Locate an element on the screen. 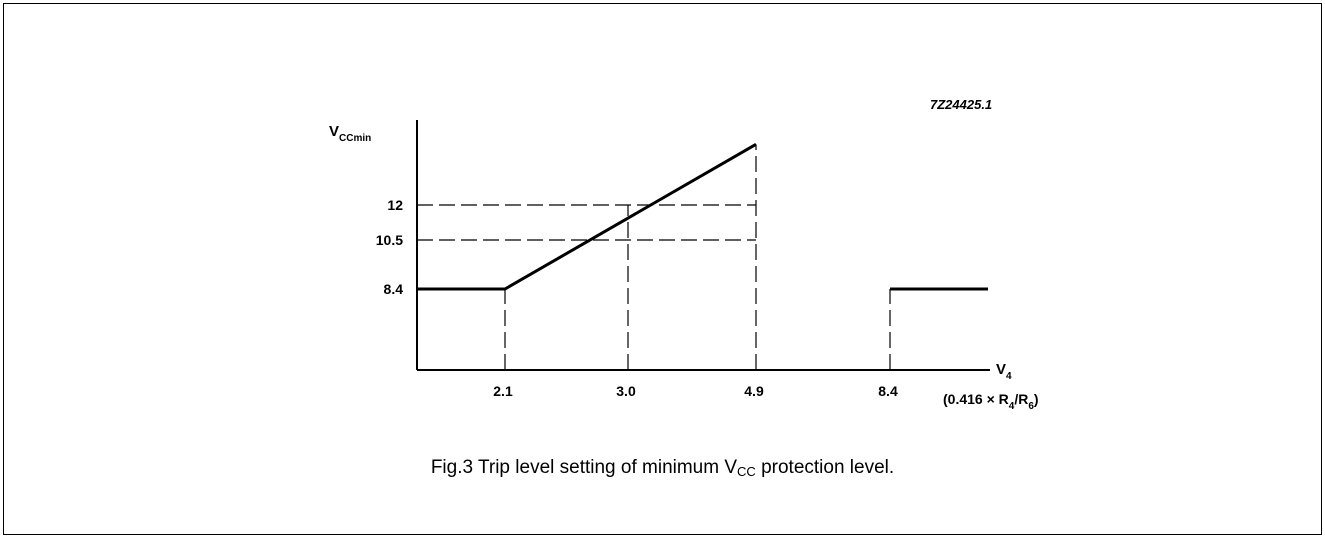 The image size is (1325, 538). y-tick-label: 10.5 is located at coordinates (389, 240).